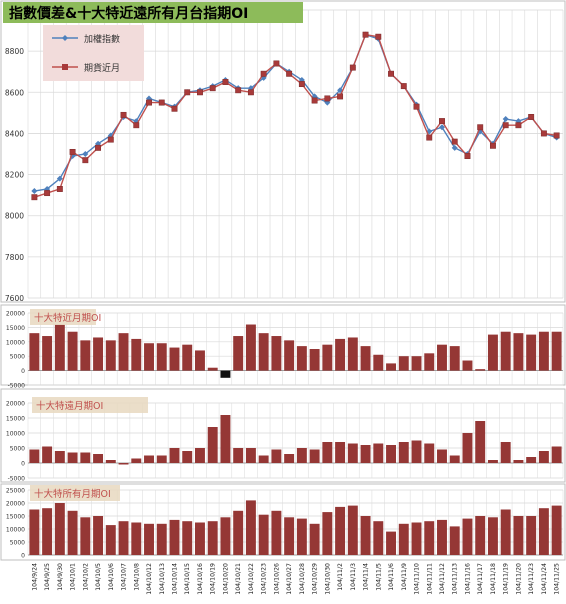 The image size is (566, 604). What do you see at coordinates (315, 579) in the screenshot?
I see `x-tick-label: 104/10/29` at bounding box center [315, 579].